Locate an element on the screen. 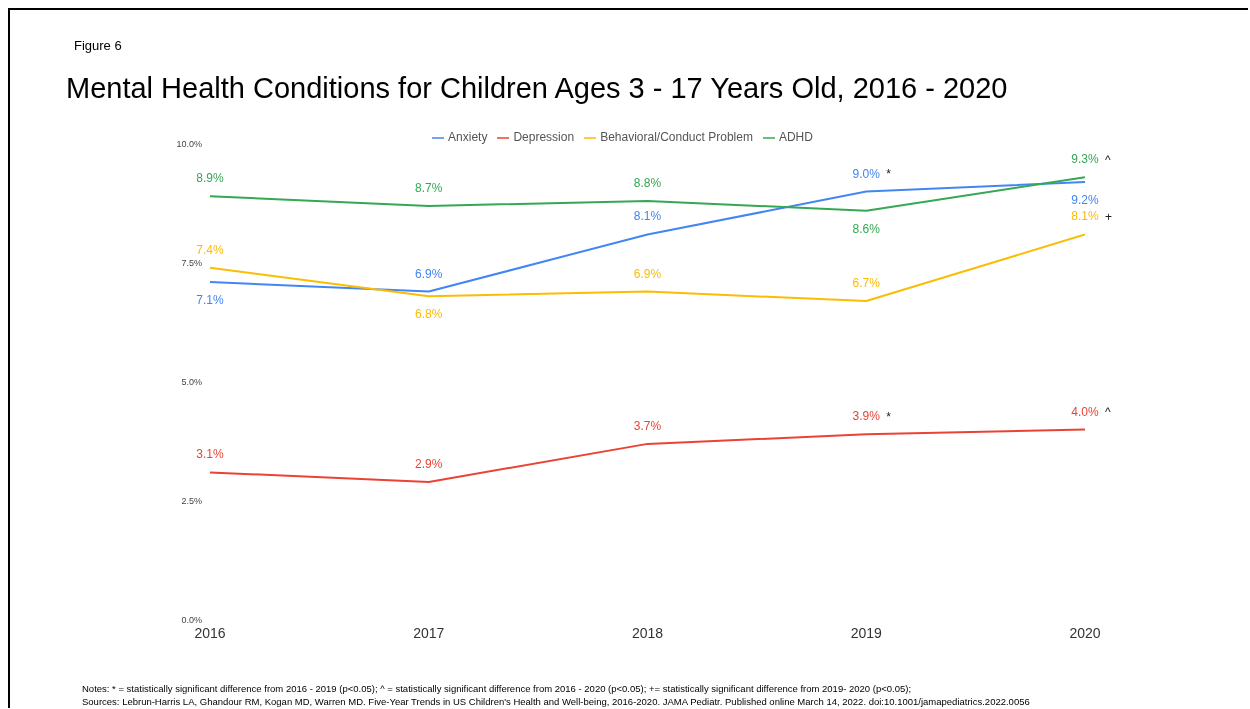 This screenshot has height=709, width=1250. y-tick-label: 2.5% is located at coordinates (191, 501).